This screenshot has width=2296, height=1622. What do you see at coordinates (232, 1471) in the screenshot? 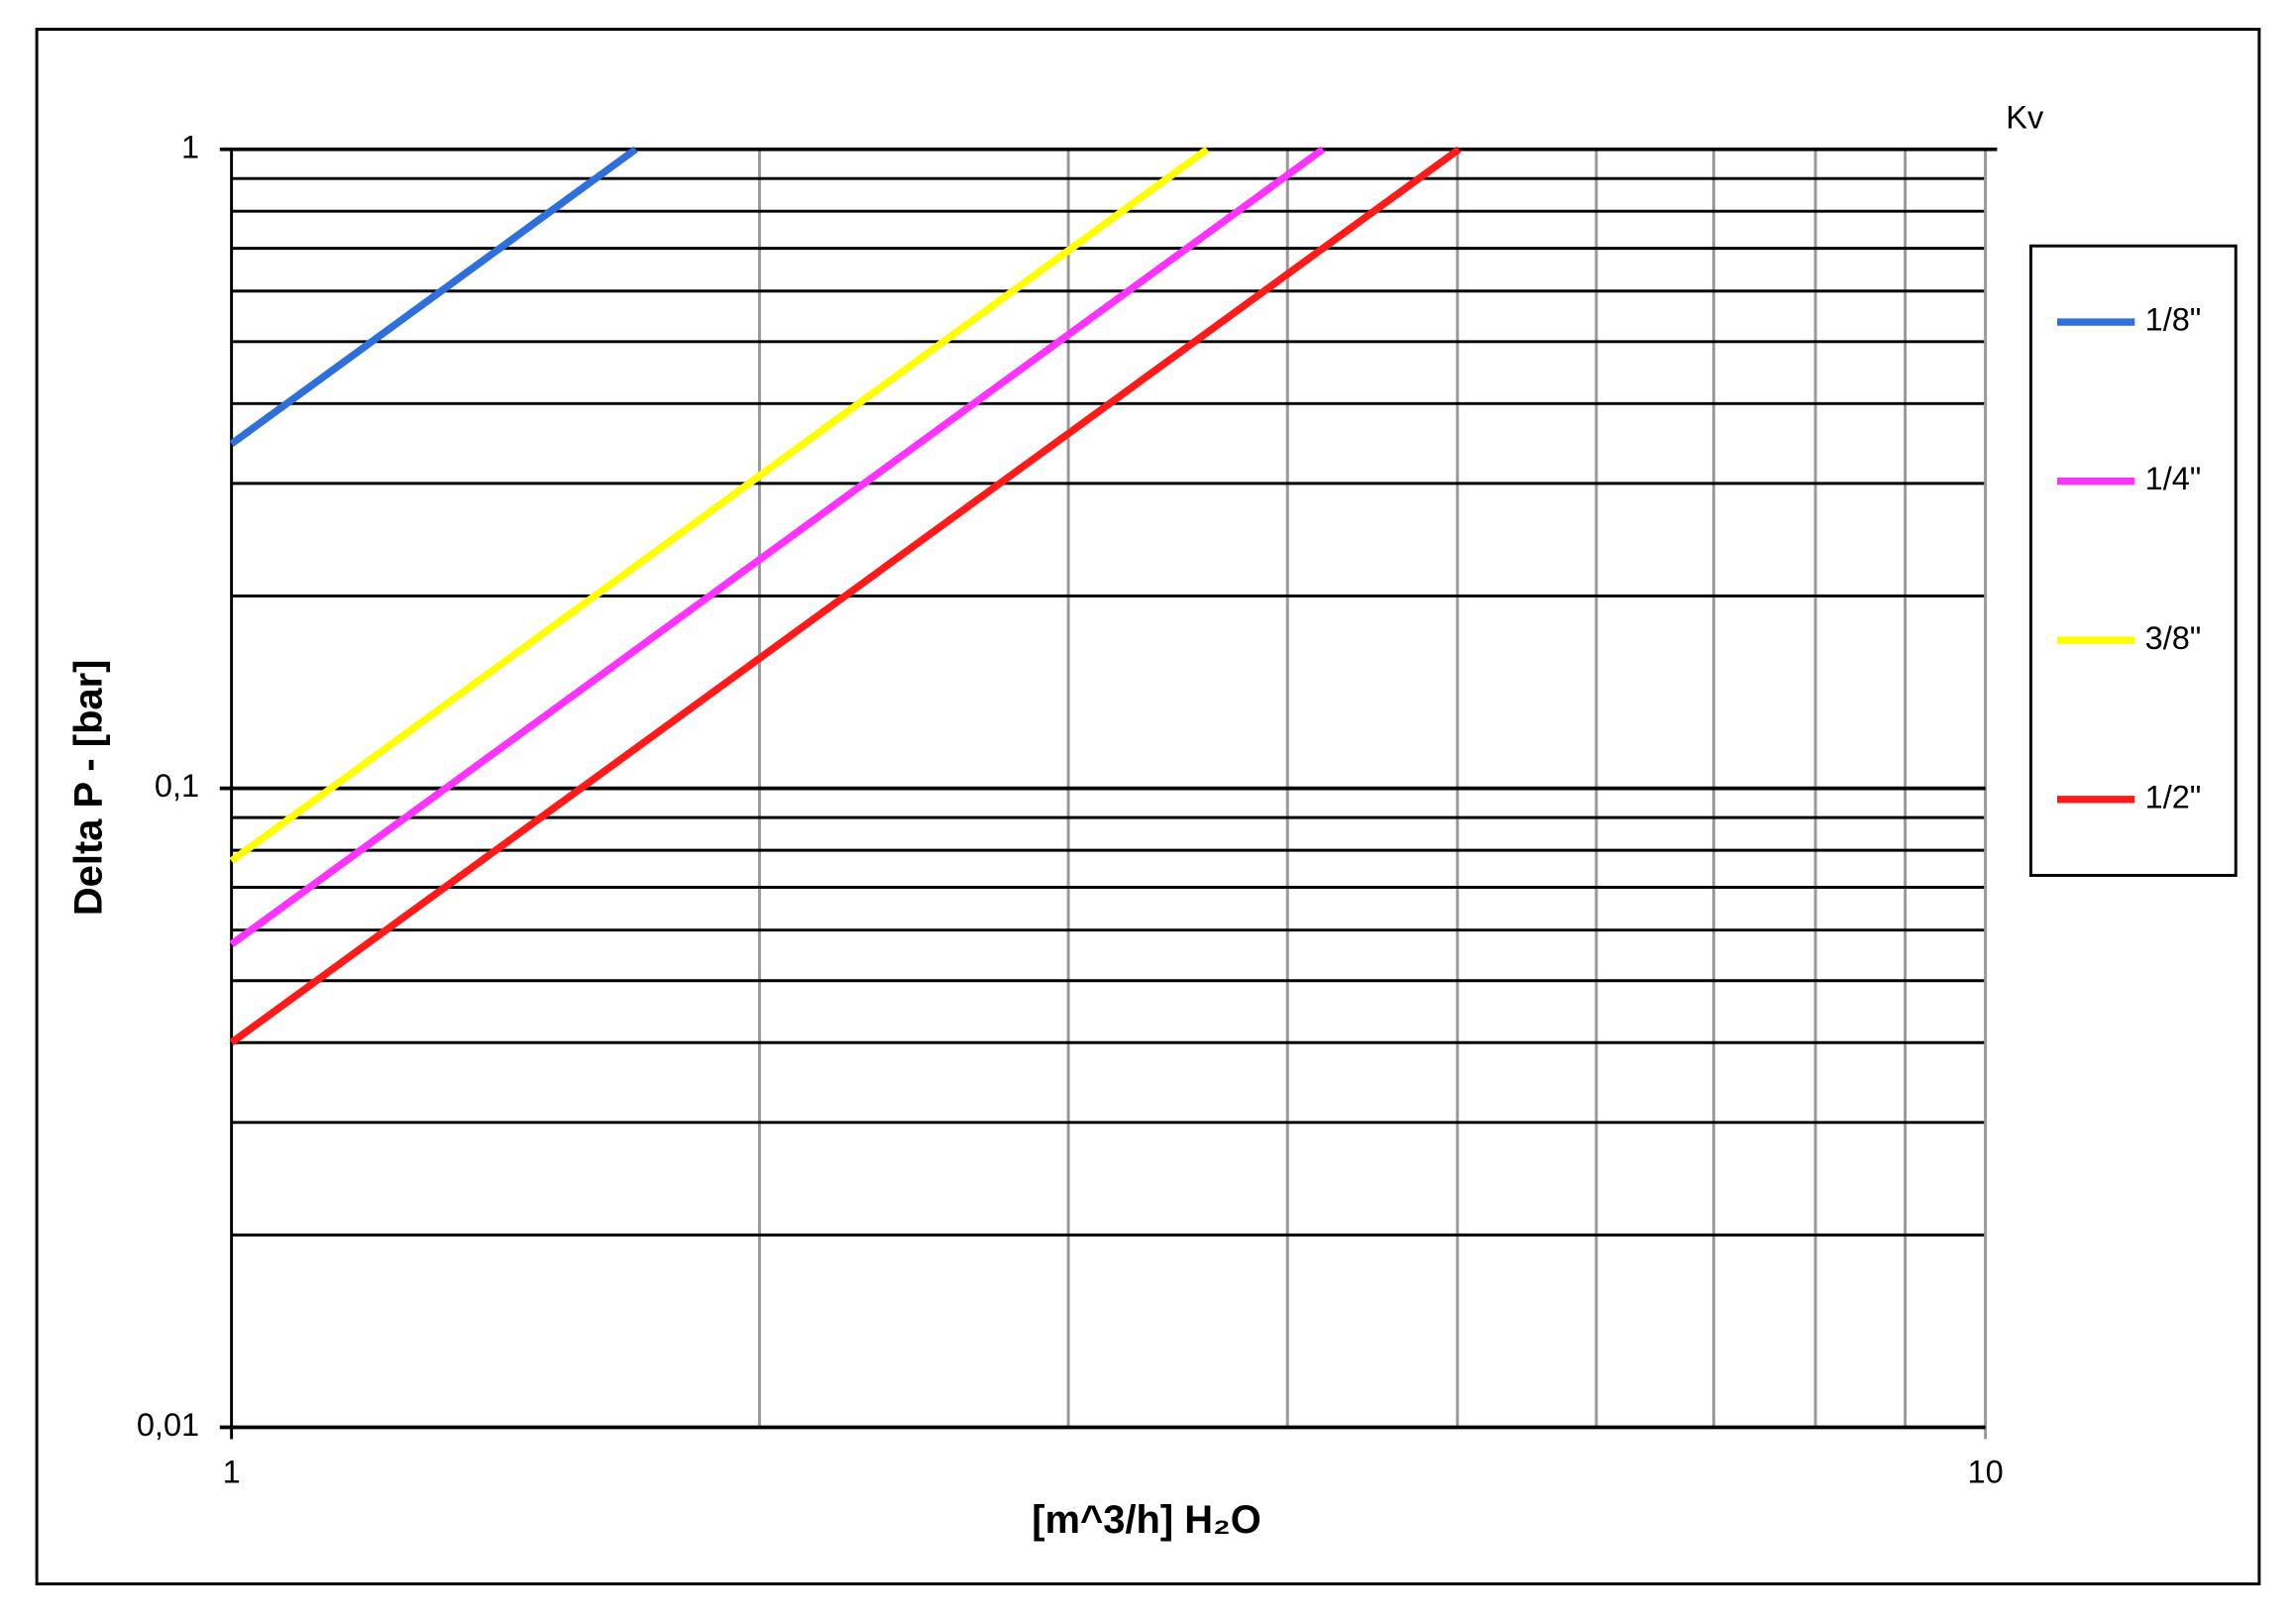
I see `x-tick-label: 1` at bounding box center [232, 1471].